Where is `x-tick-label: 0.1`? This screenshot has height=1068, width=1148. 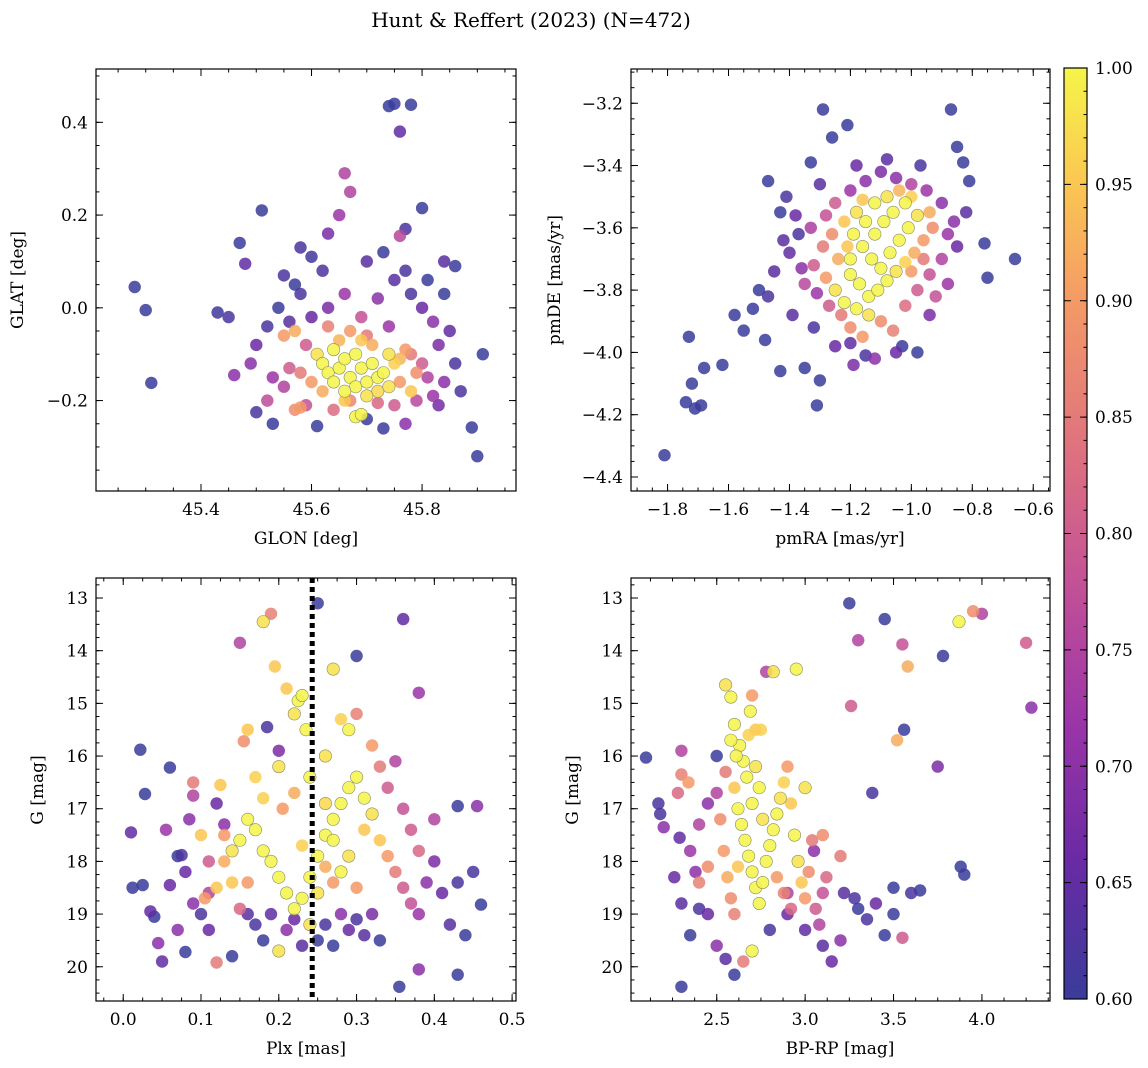
x-tick-label: 0.1 is located at coordinates (200, 1020).